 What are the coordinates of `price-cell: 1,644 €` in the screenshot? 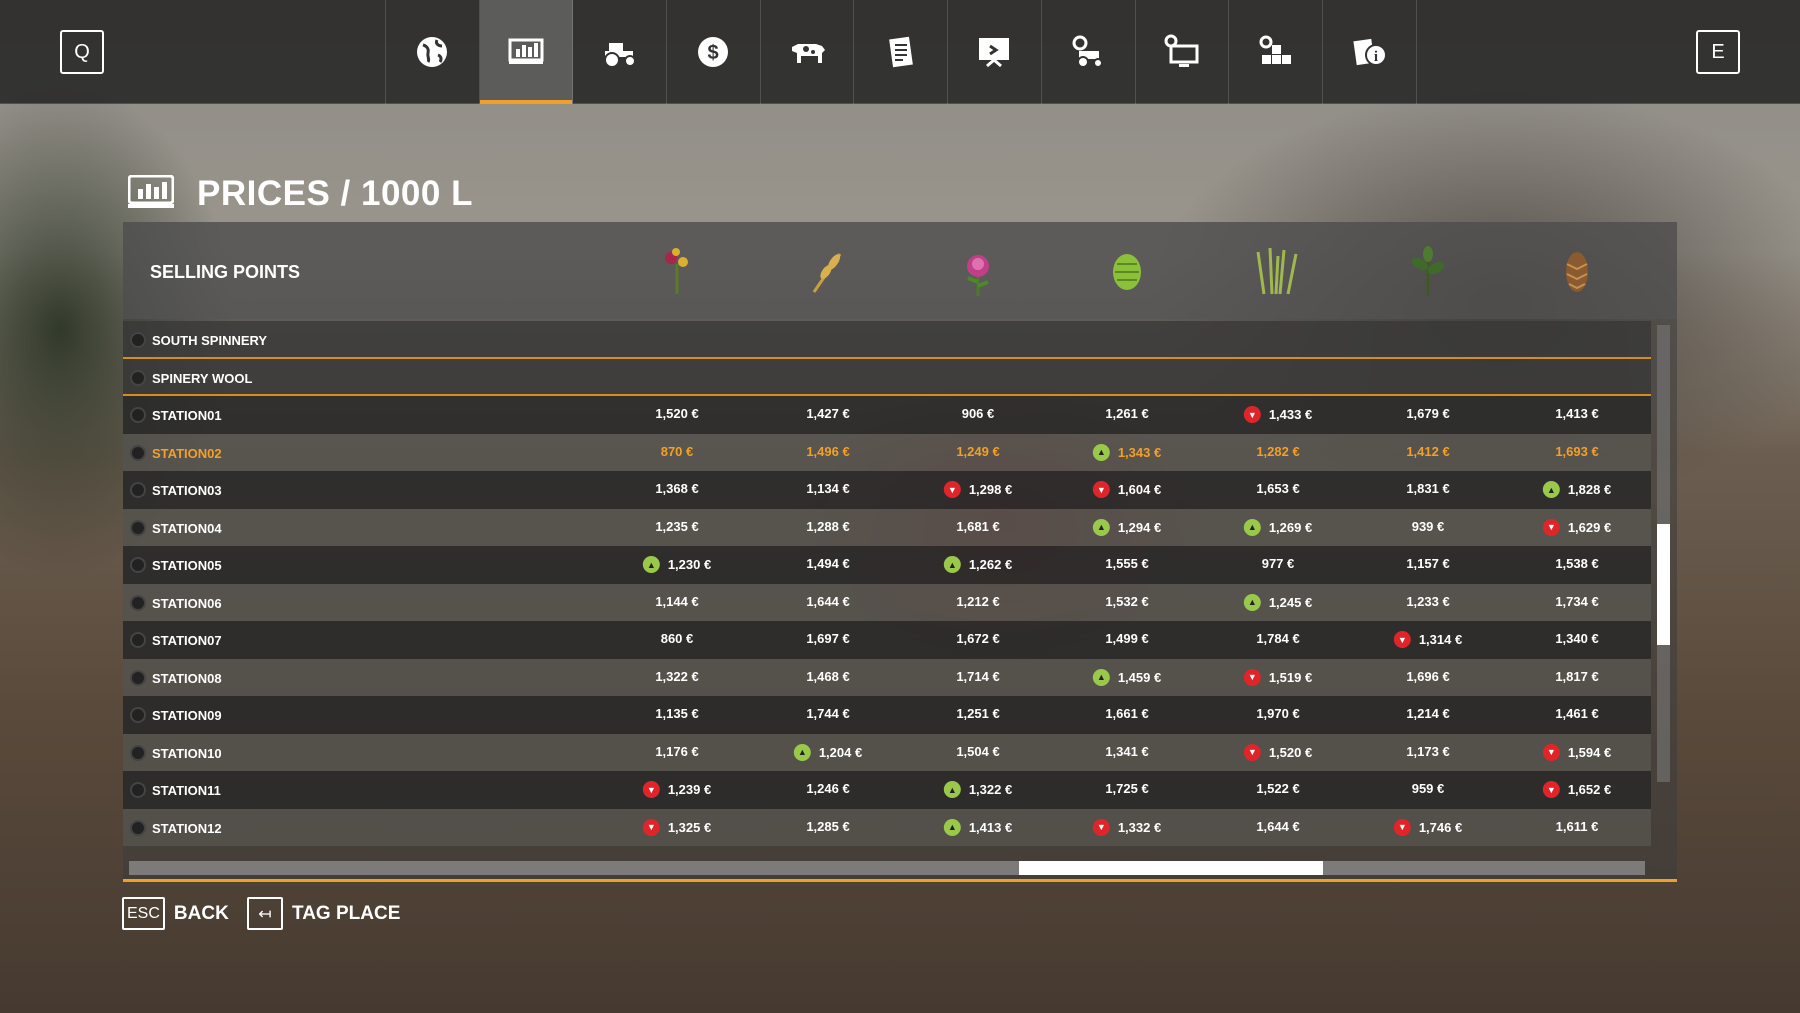 It's located at (1277, 826).